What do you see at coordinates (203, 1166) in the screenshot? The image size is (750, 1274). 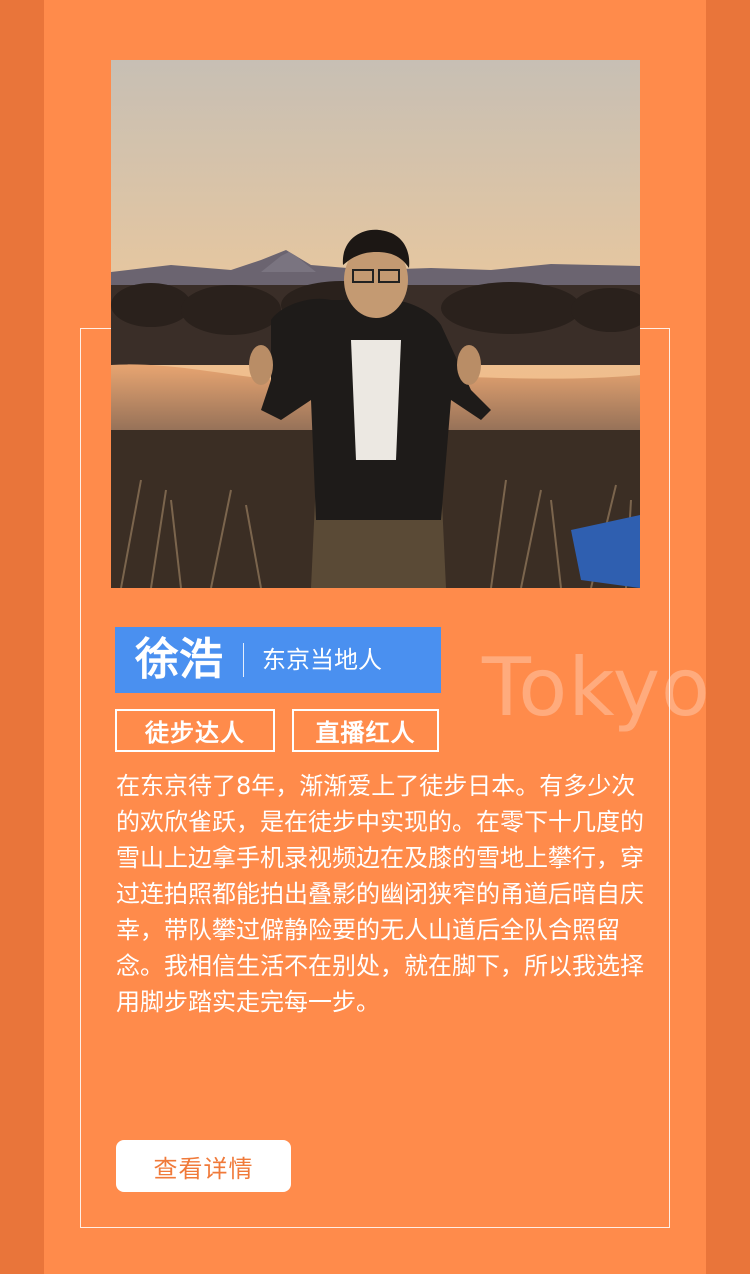 I see `view-details-button: 查看详情` at bounding box center [203, 1166].